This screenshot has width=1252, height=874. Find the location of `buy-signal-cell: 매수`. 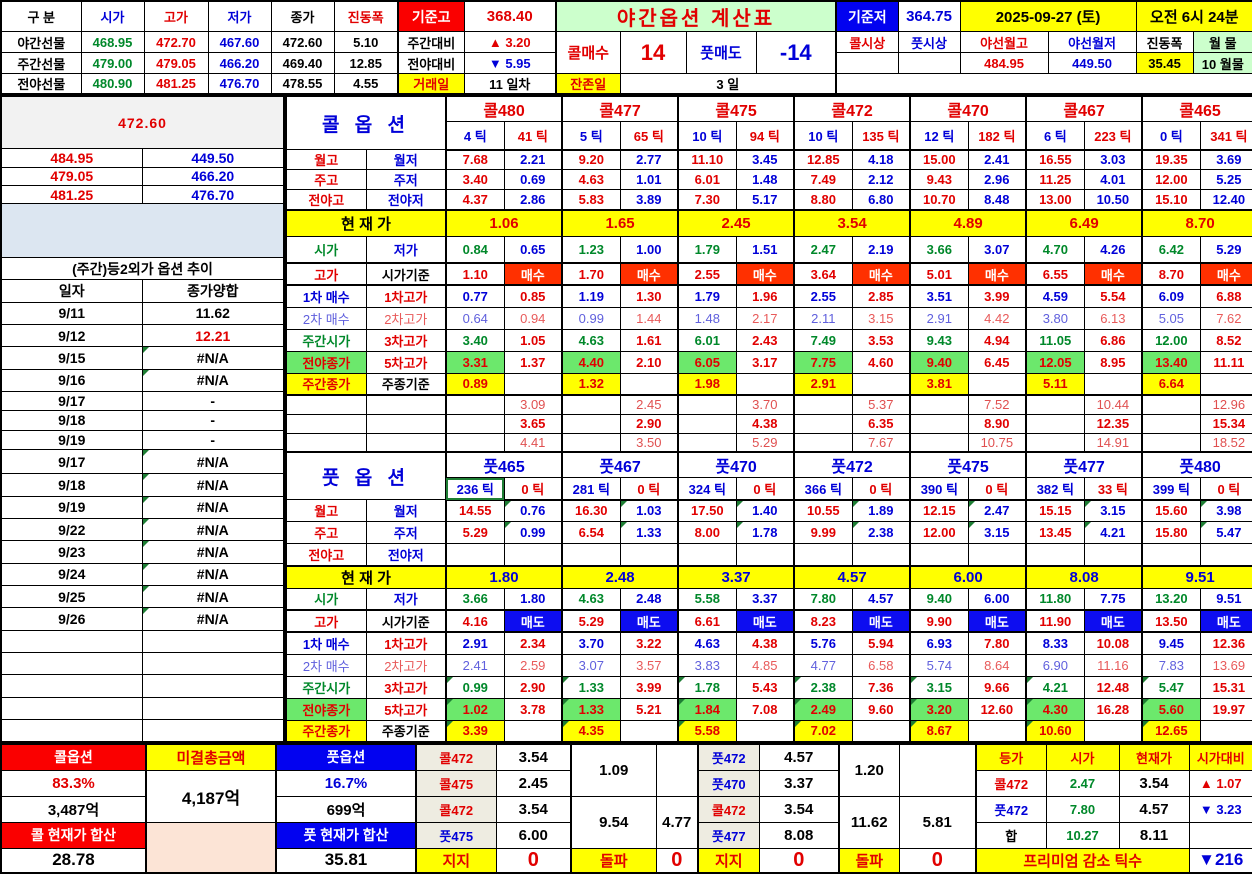

buy-signal-cell: 매수 is located at coordinates (881, 274).